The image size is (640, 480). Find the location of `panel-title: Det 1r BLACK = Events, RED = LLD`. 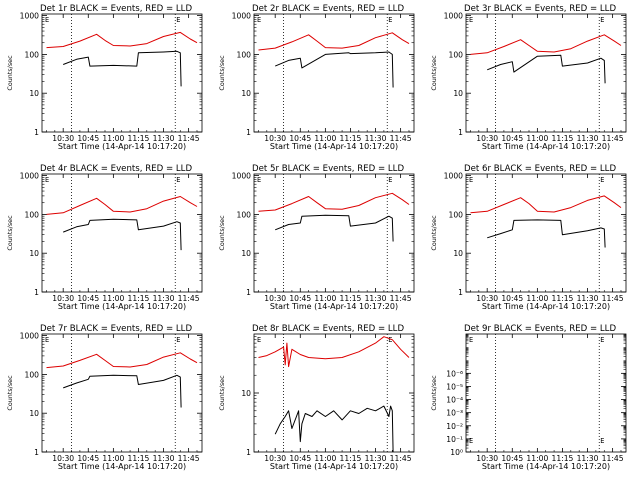

panel-title: Det 1r BLACK = Events, RED = LLD is located at coordinates (116, 9).